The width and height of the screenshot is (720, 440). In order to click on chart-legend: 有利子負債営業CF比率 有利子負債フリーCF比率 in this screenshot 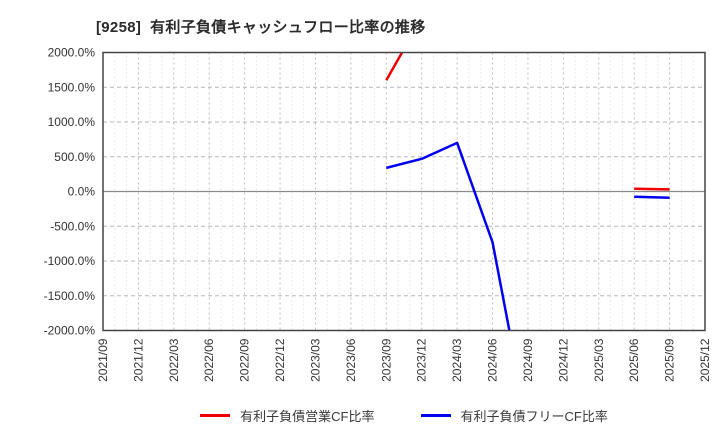, I will do `click(404, 415)`.